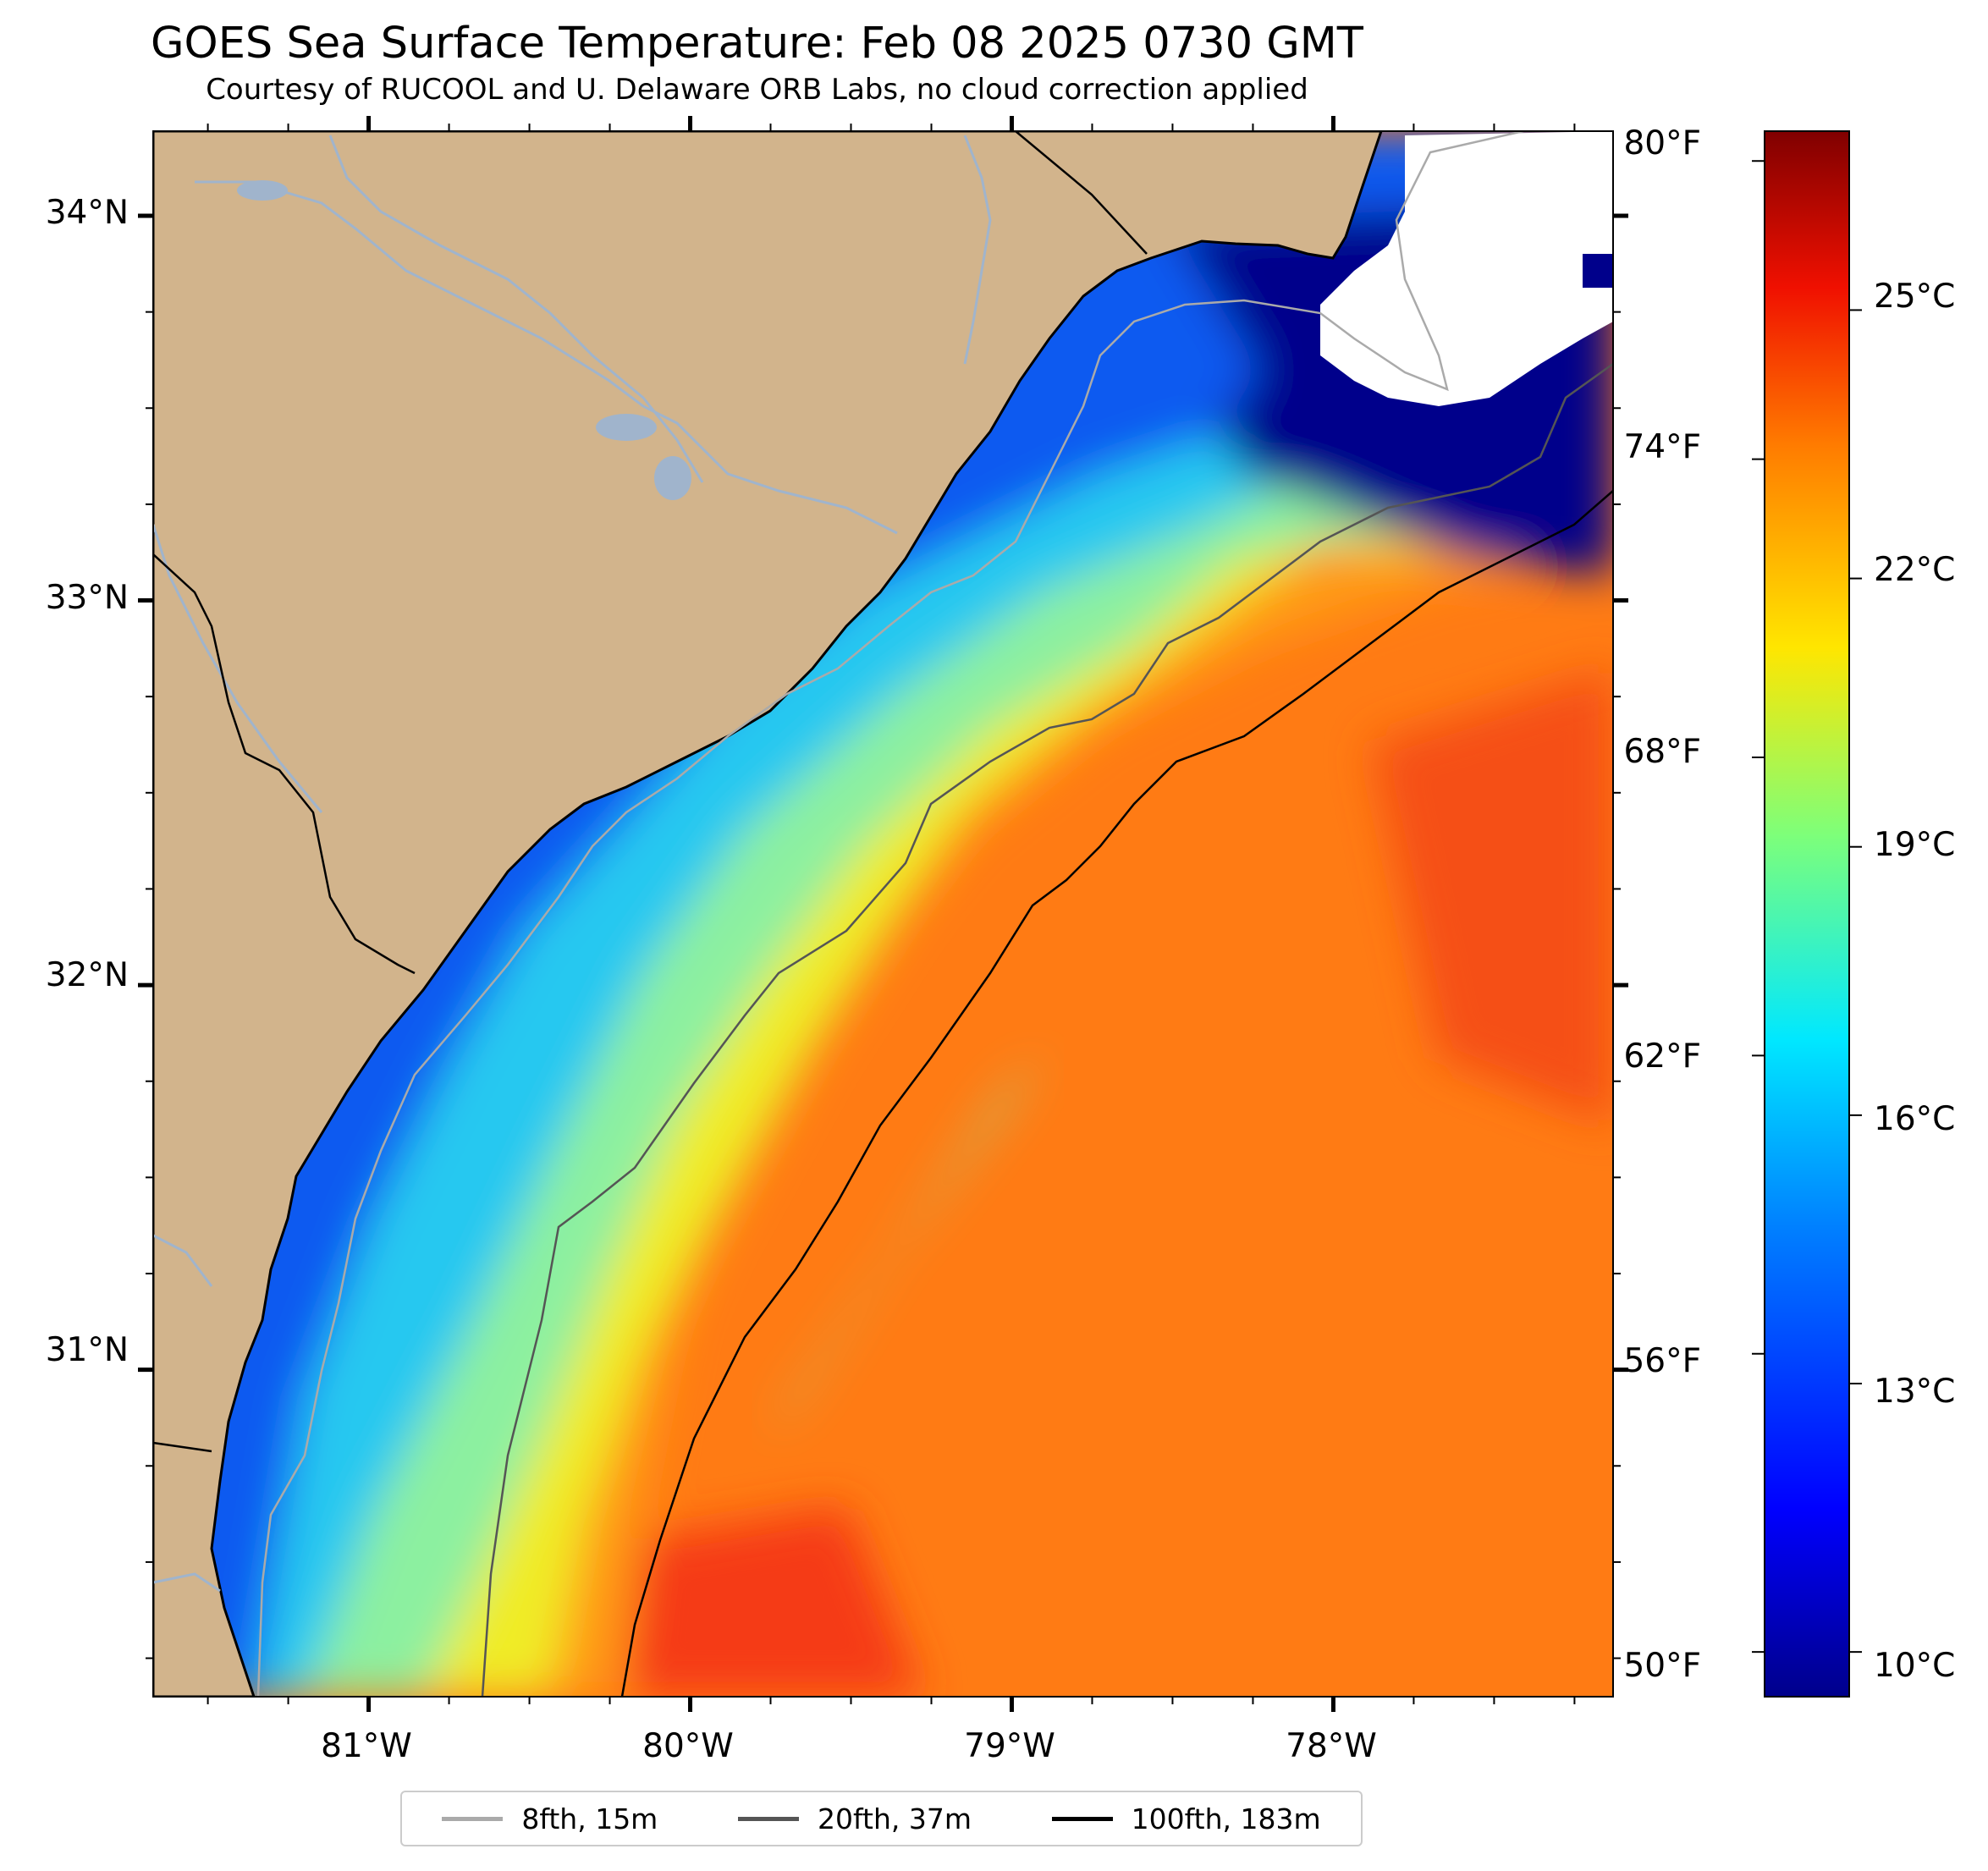 The image size is (1988, 1871). What do you see at coordinates (1662, 752) in the screenshot?
I see `cb-f-label-68: 68°F` at bounding box center [1662, 752].